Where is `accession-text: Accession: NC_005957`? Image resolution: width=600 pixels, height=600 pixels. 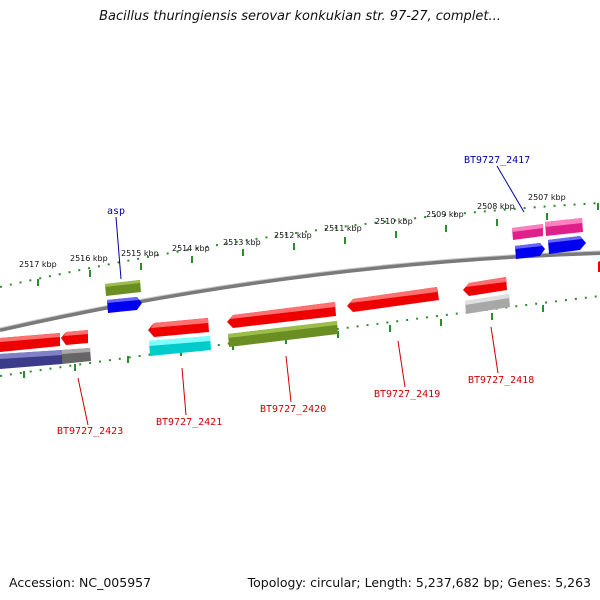 accession-text: Accession: NC_005957 is located at coordinates (80, 582).